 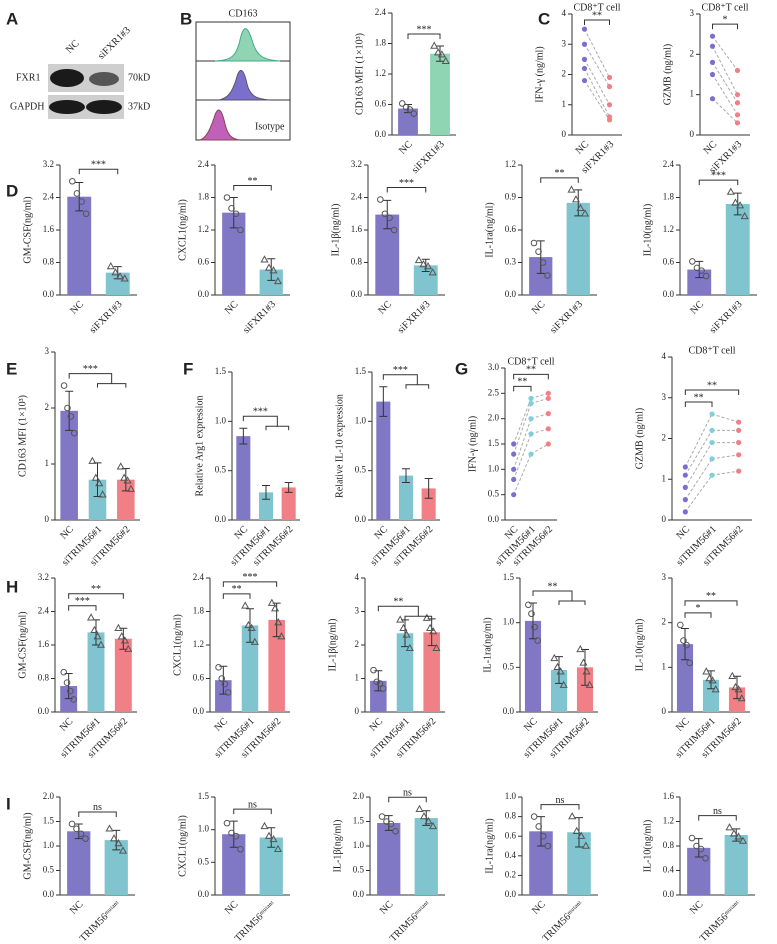 I want to click on y-tick-label: 0.8, so click(x=357, y=262).